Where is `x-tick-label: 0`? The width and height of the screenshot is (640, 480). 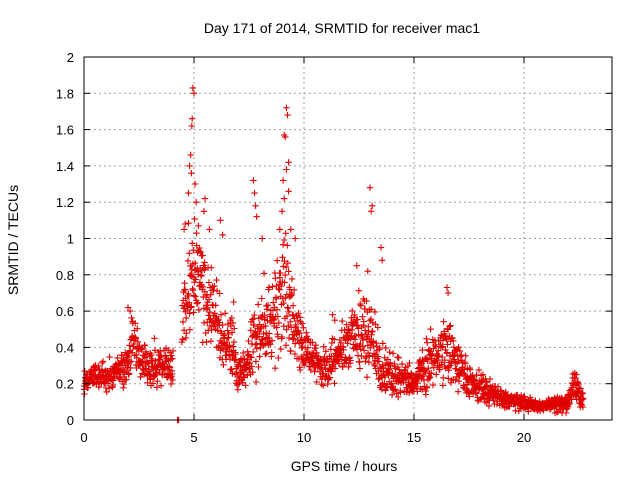 x-tick-label: 0 is located at coordinates (83, 437).